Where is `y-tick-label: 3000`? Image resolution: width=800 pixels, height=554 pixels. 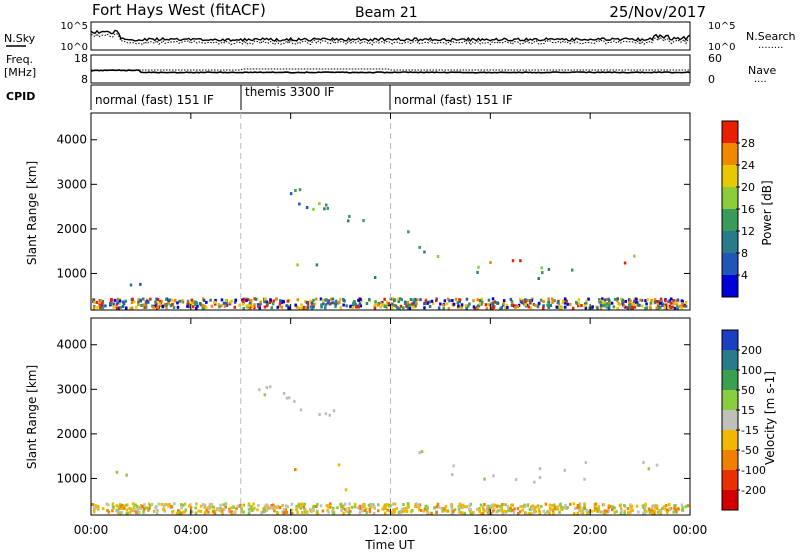
y-tick-label: 3000 is located at coordinates (71, 184).